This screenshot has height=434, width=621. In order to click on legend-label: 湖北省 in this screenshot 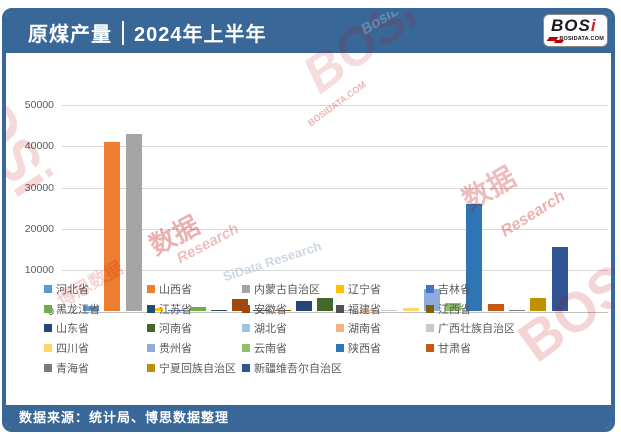, I will do `click(270, 329)`.